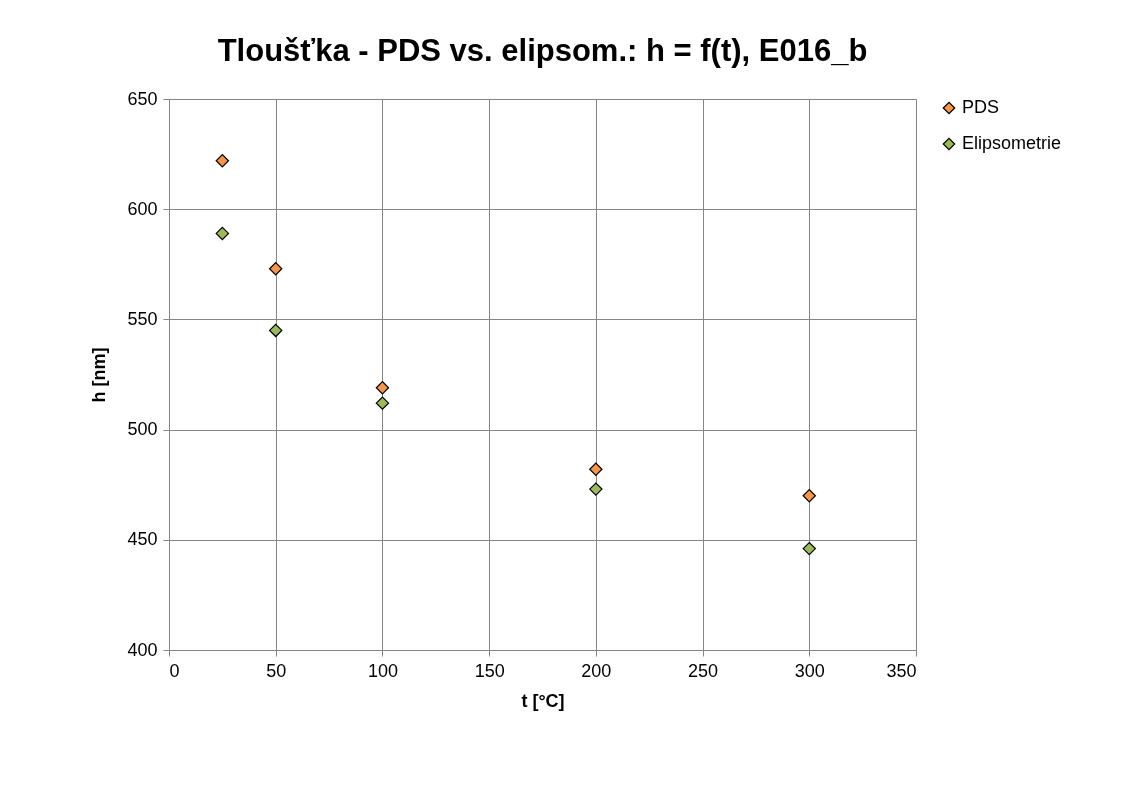 The height and width of the screenshot is (789, 1138). What do you see at coordinates (596, 670) in the screenshot?
I see `x-tick-label: 200` at bounding box center [596, 670].